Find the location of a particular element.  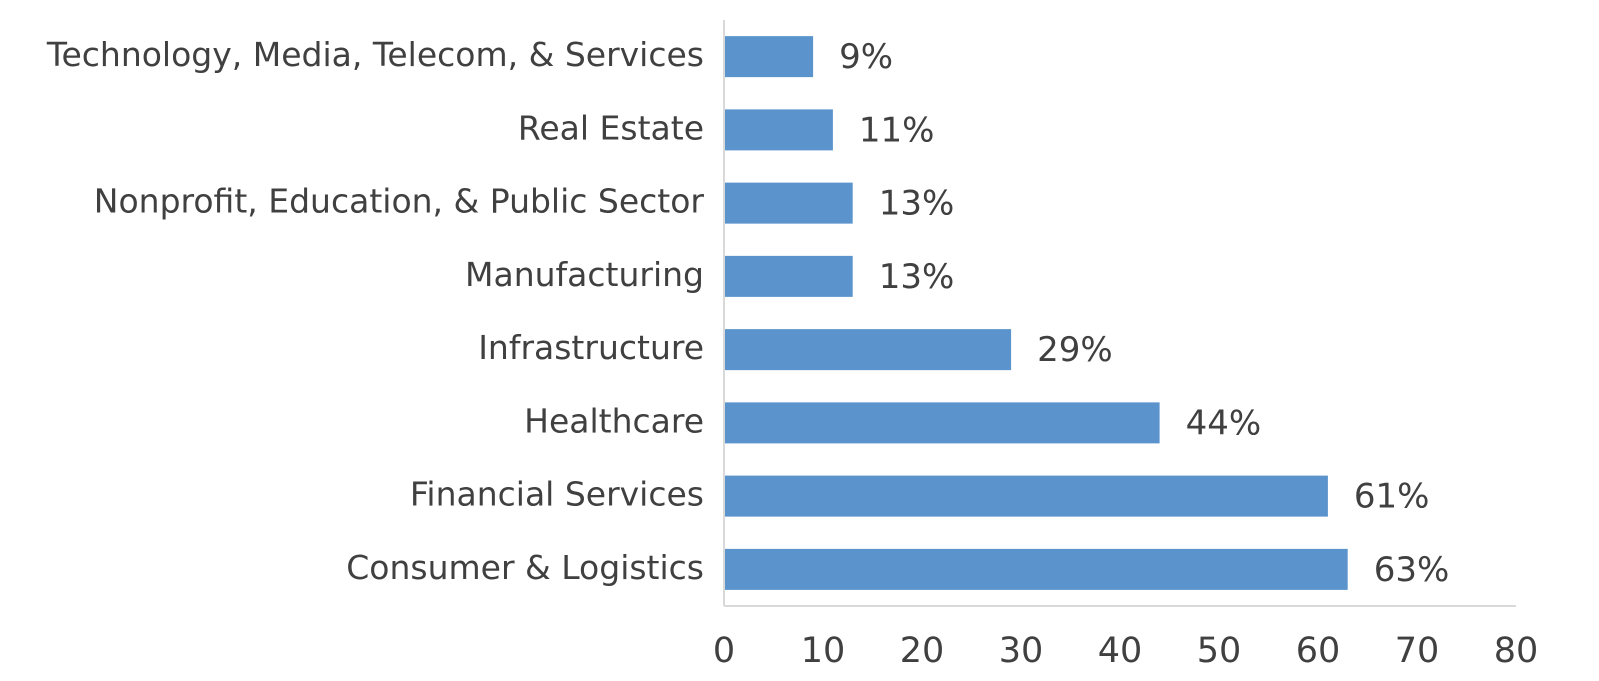

y-tick-label: Healthcare is located at coordinates (614, 420).